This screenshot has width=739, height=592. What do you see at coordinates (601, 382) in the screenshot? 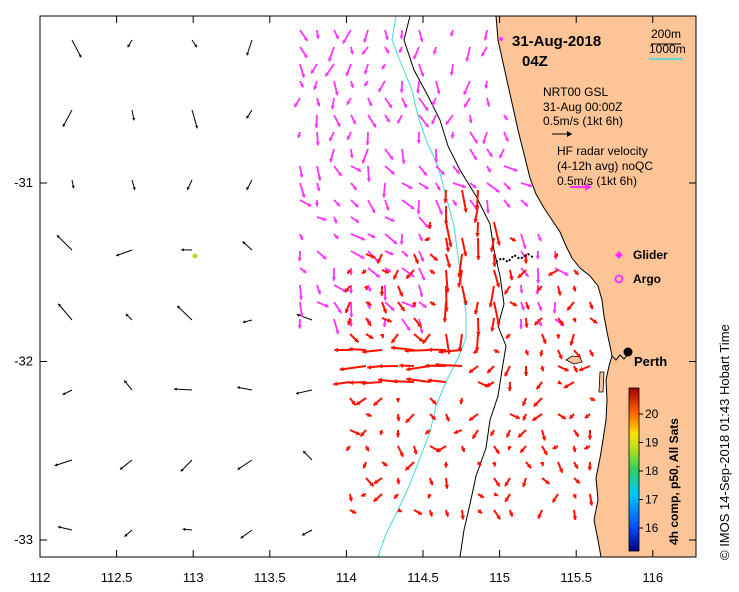
I see `garden-island` at bounding box center [601, 382].